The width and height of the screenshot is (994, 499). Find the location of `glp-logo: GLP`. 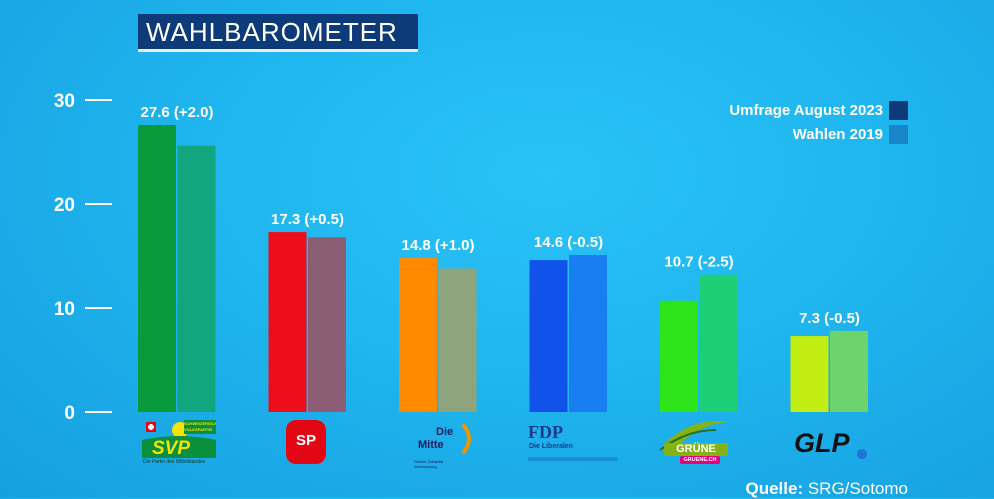

glp-logo: GLP is located at coordinates (833, 446).